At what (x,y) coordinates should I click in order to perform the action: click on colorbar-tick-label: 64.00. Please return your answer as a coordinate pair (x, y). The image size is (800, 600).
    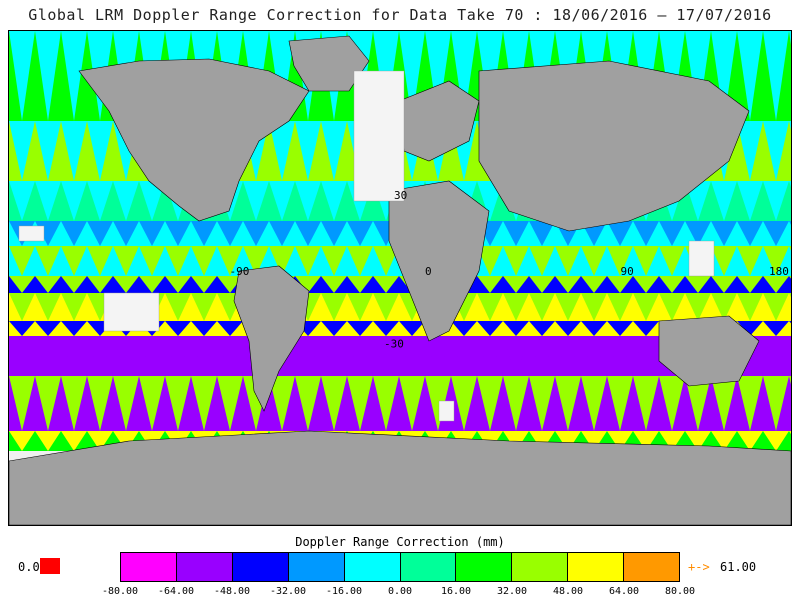
    Looking at the image, I should click on (624, 591).